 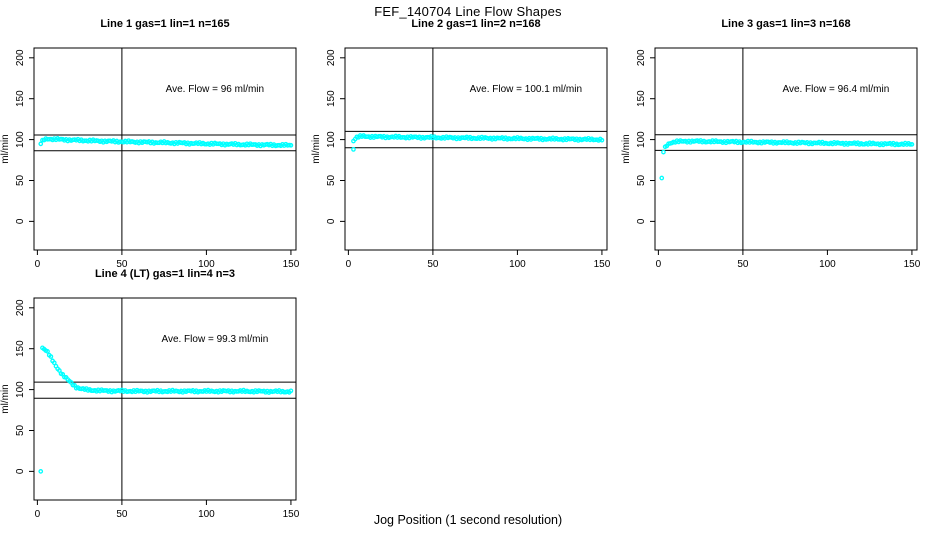 What do you see at coordinates (786, 24) in the screenshot?
I see `subplot-line-3-title: Line 3 gas=1 lin=3 n=168` at bounding box center [786, 24].